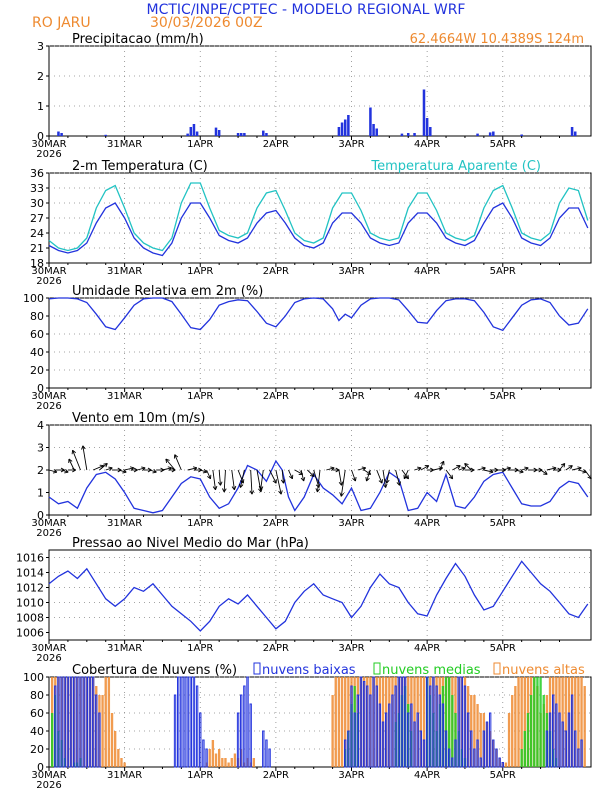 This screenshot has width=612, height=796. Describe the element at coordinates (351, 775) in the screenshot. I see `x-tick-label: 3APR` at that location.